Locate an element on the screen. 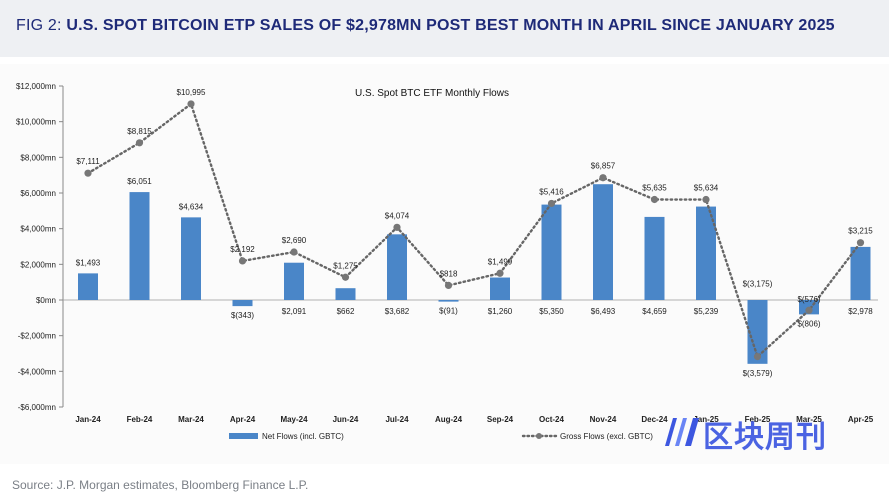  y-tick-label: -$4,000mn is located at coordinates (37, 371).